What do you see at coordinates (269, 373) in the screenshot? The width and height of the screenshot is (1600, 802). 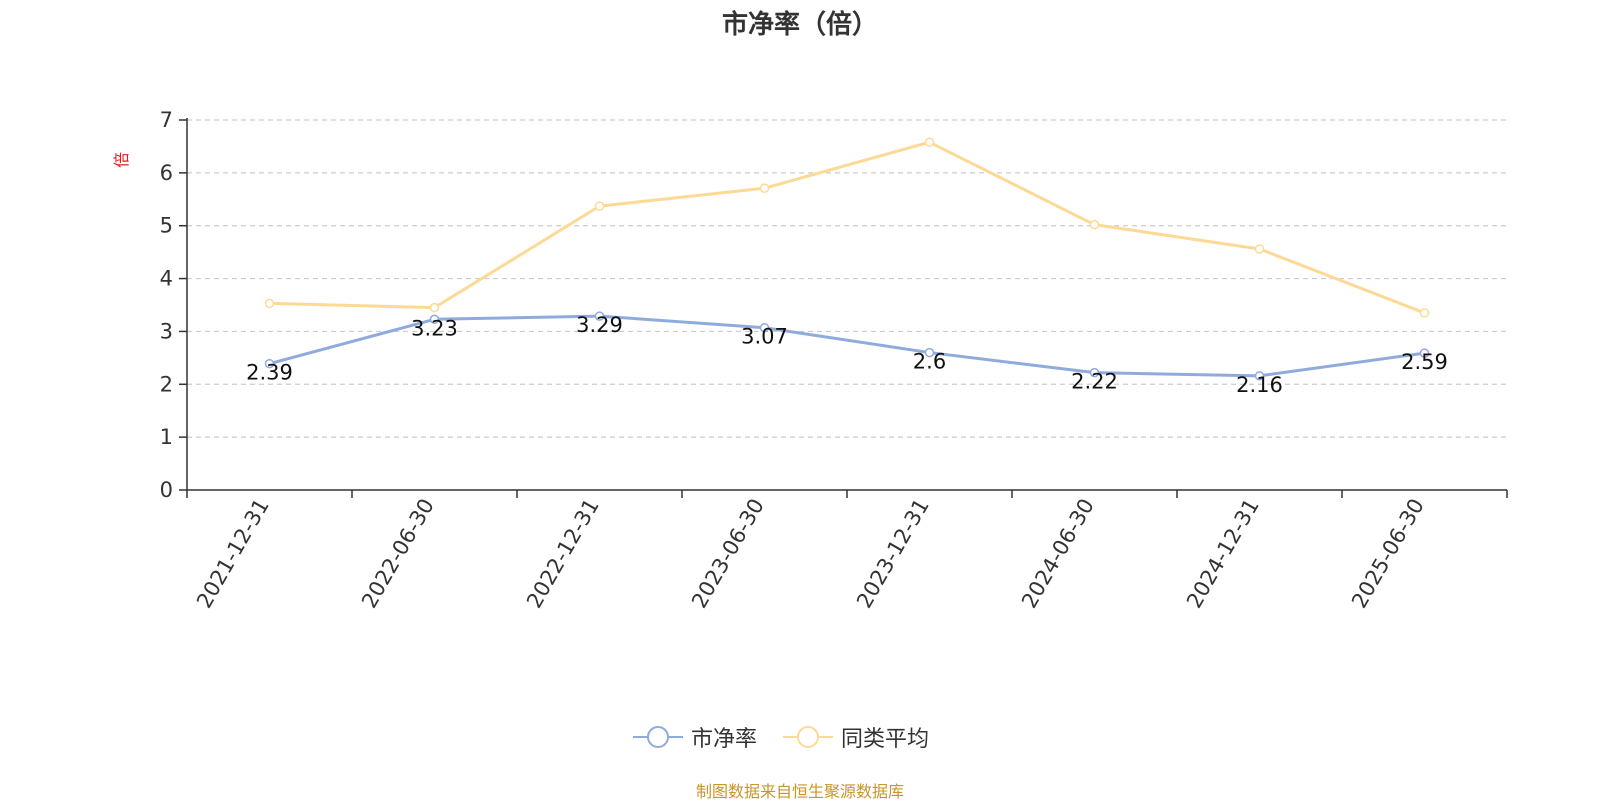 I see `data-label: 2.39` at bounding box center [269, 373].